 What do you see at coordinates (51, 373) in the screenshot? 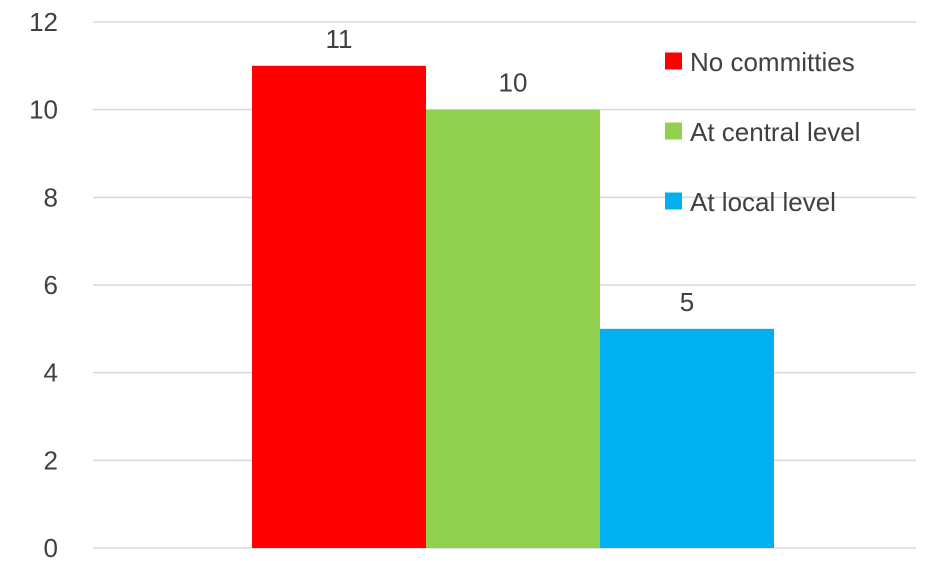
I see `y-tick-label-4: 4` at bounding box center [51, 373].